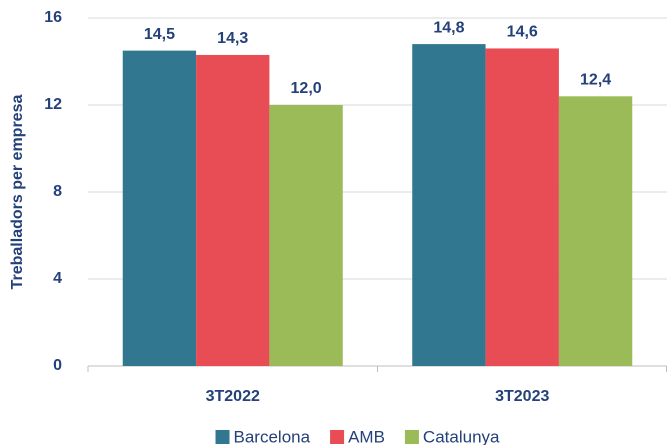 The width and height of the screenshot is (667, 445). I want to click on x-tick-label: 3T2023, so click(522, 396).